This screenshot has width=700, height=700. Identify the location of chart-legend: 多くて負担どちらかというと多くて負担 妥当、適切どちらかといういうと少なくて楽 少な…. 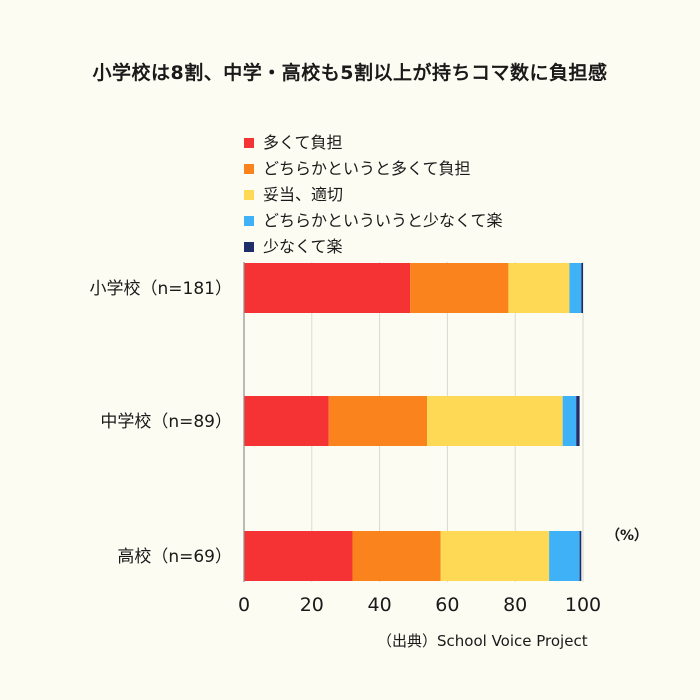
(373, 195).